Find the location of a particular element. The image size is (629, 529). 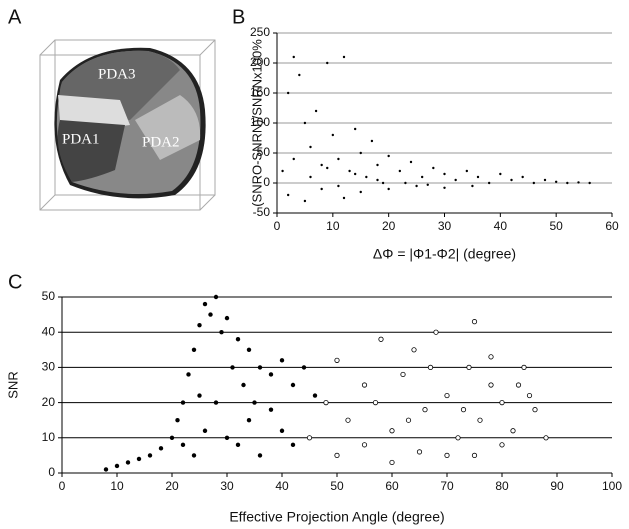

x-tick-label: 40 is located at coordinates (501, 226).